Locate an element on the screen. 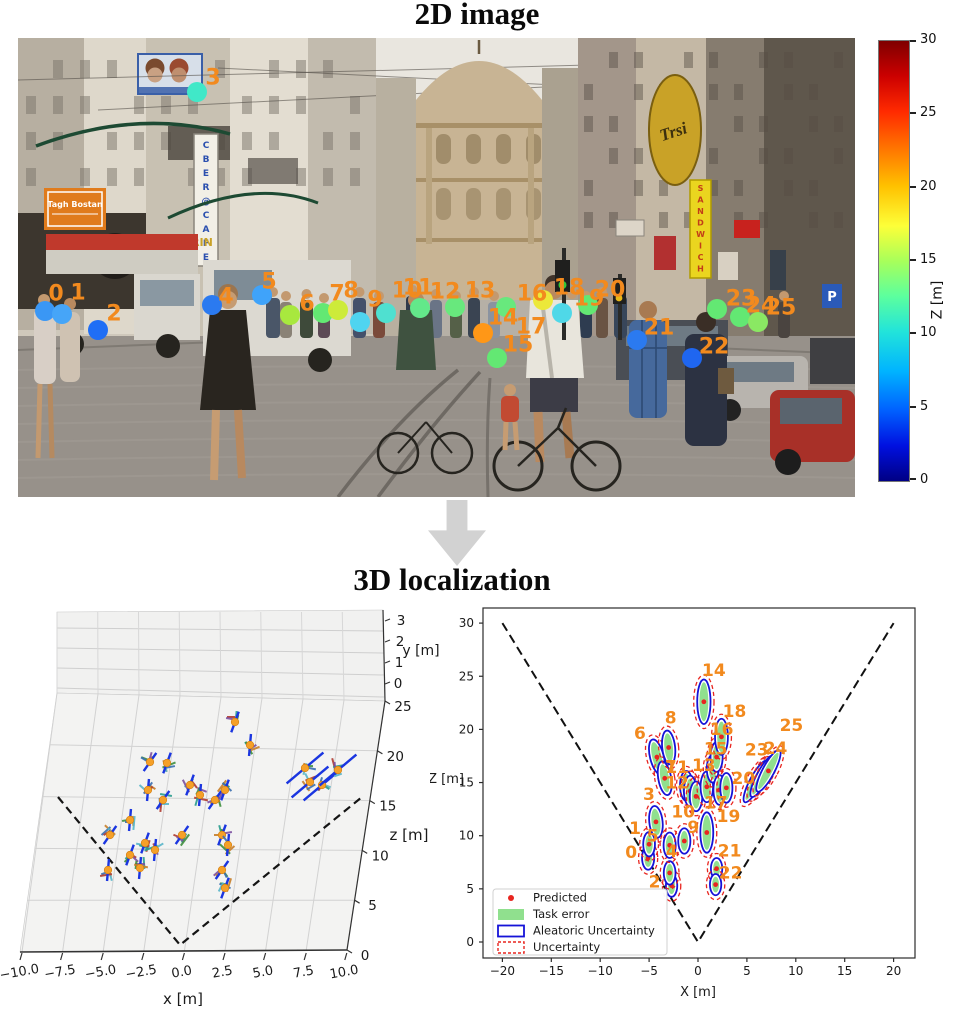 The height and width of the screenshot is (1016, 954). detection-6: 6 is located at coordinates (297, 308).